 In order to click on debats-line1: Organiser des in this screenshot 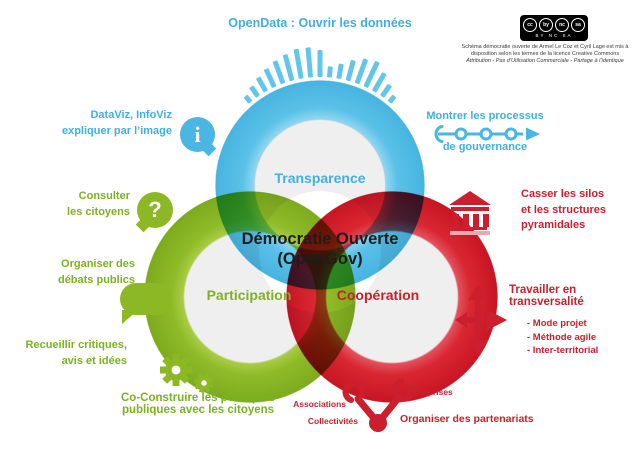, I will do `click(98, 264)`.